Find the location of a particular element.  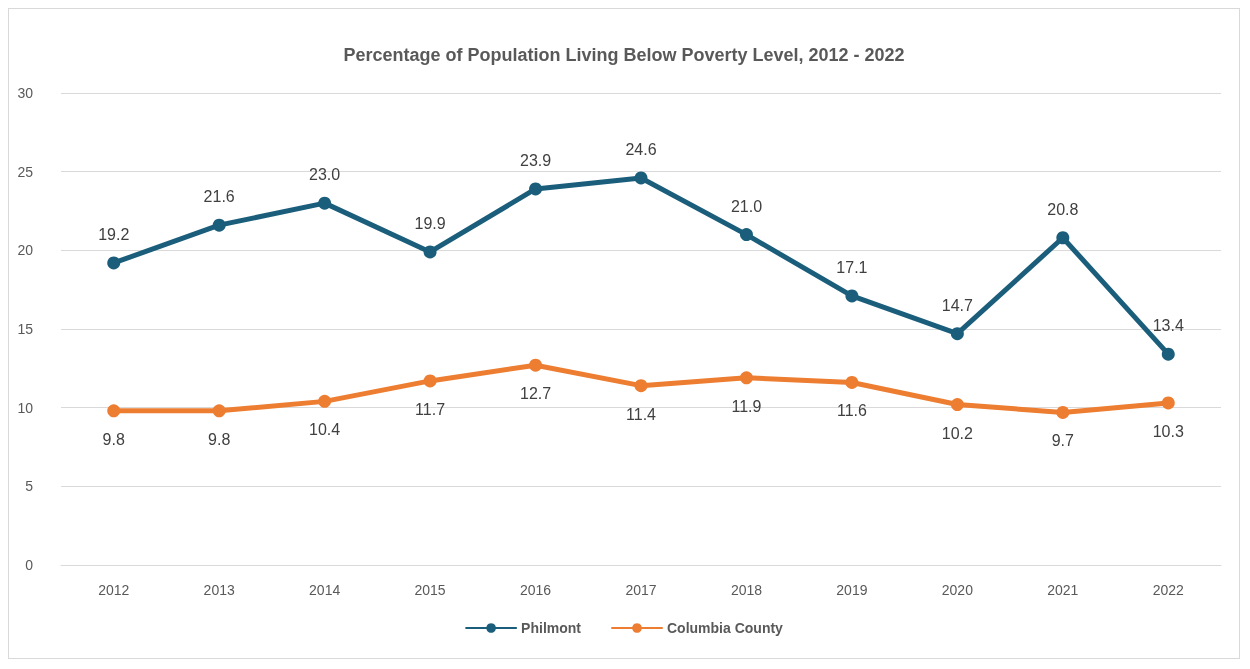

x-tick-label: 2014 is located at coordinates (325, 590).